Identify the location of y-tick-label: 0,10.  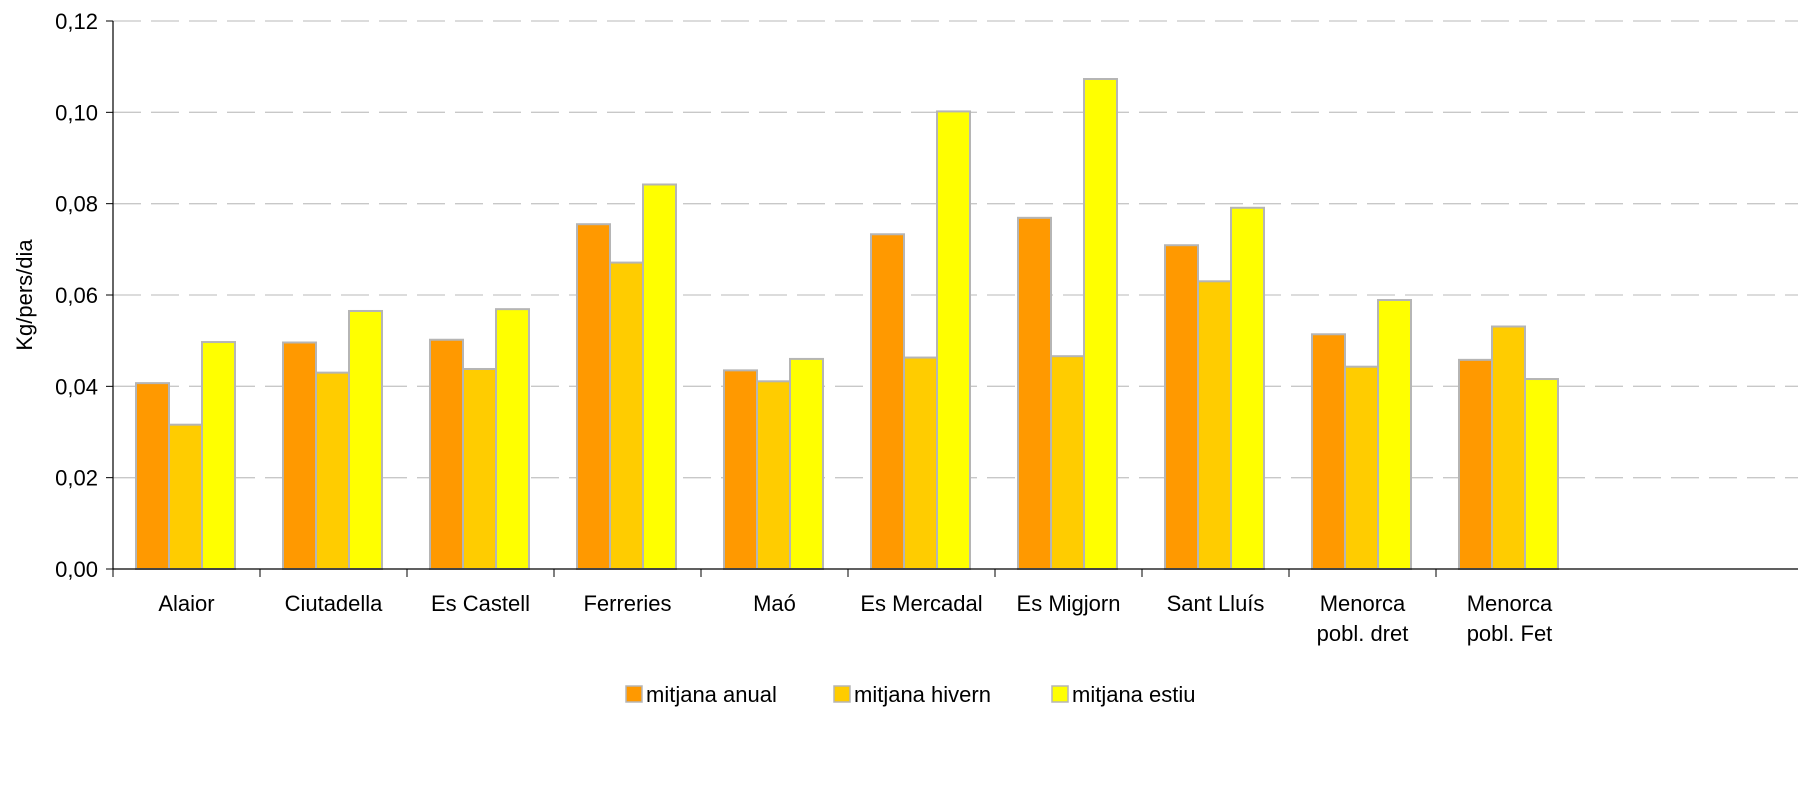
(76, 112).